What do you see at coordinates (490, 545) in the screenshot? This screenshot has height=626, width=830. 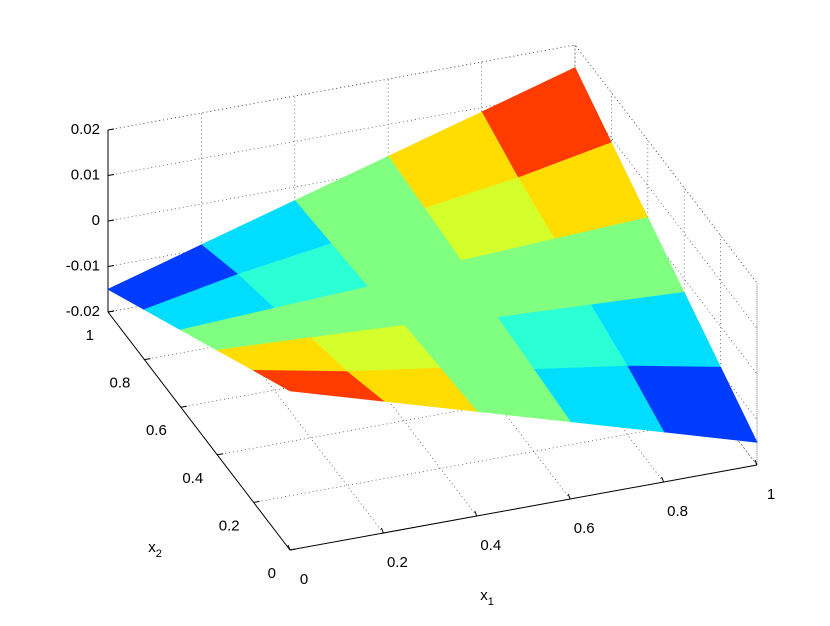 I see `x-tick-label: 0.4` at bounding box center [490, 545].